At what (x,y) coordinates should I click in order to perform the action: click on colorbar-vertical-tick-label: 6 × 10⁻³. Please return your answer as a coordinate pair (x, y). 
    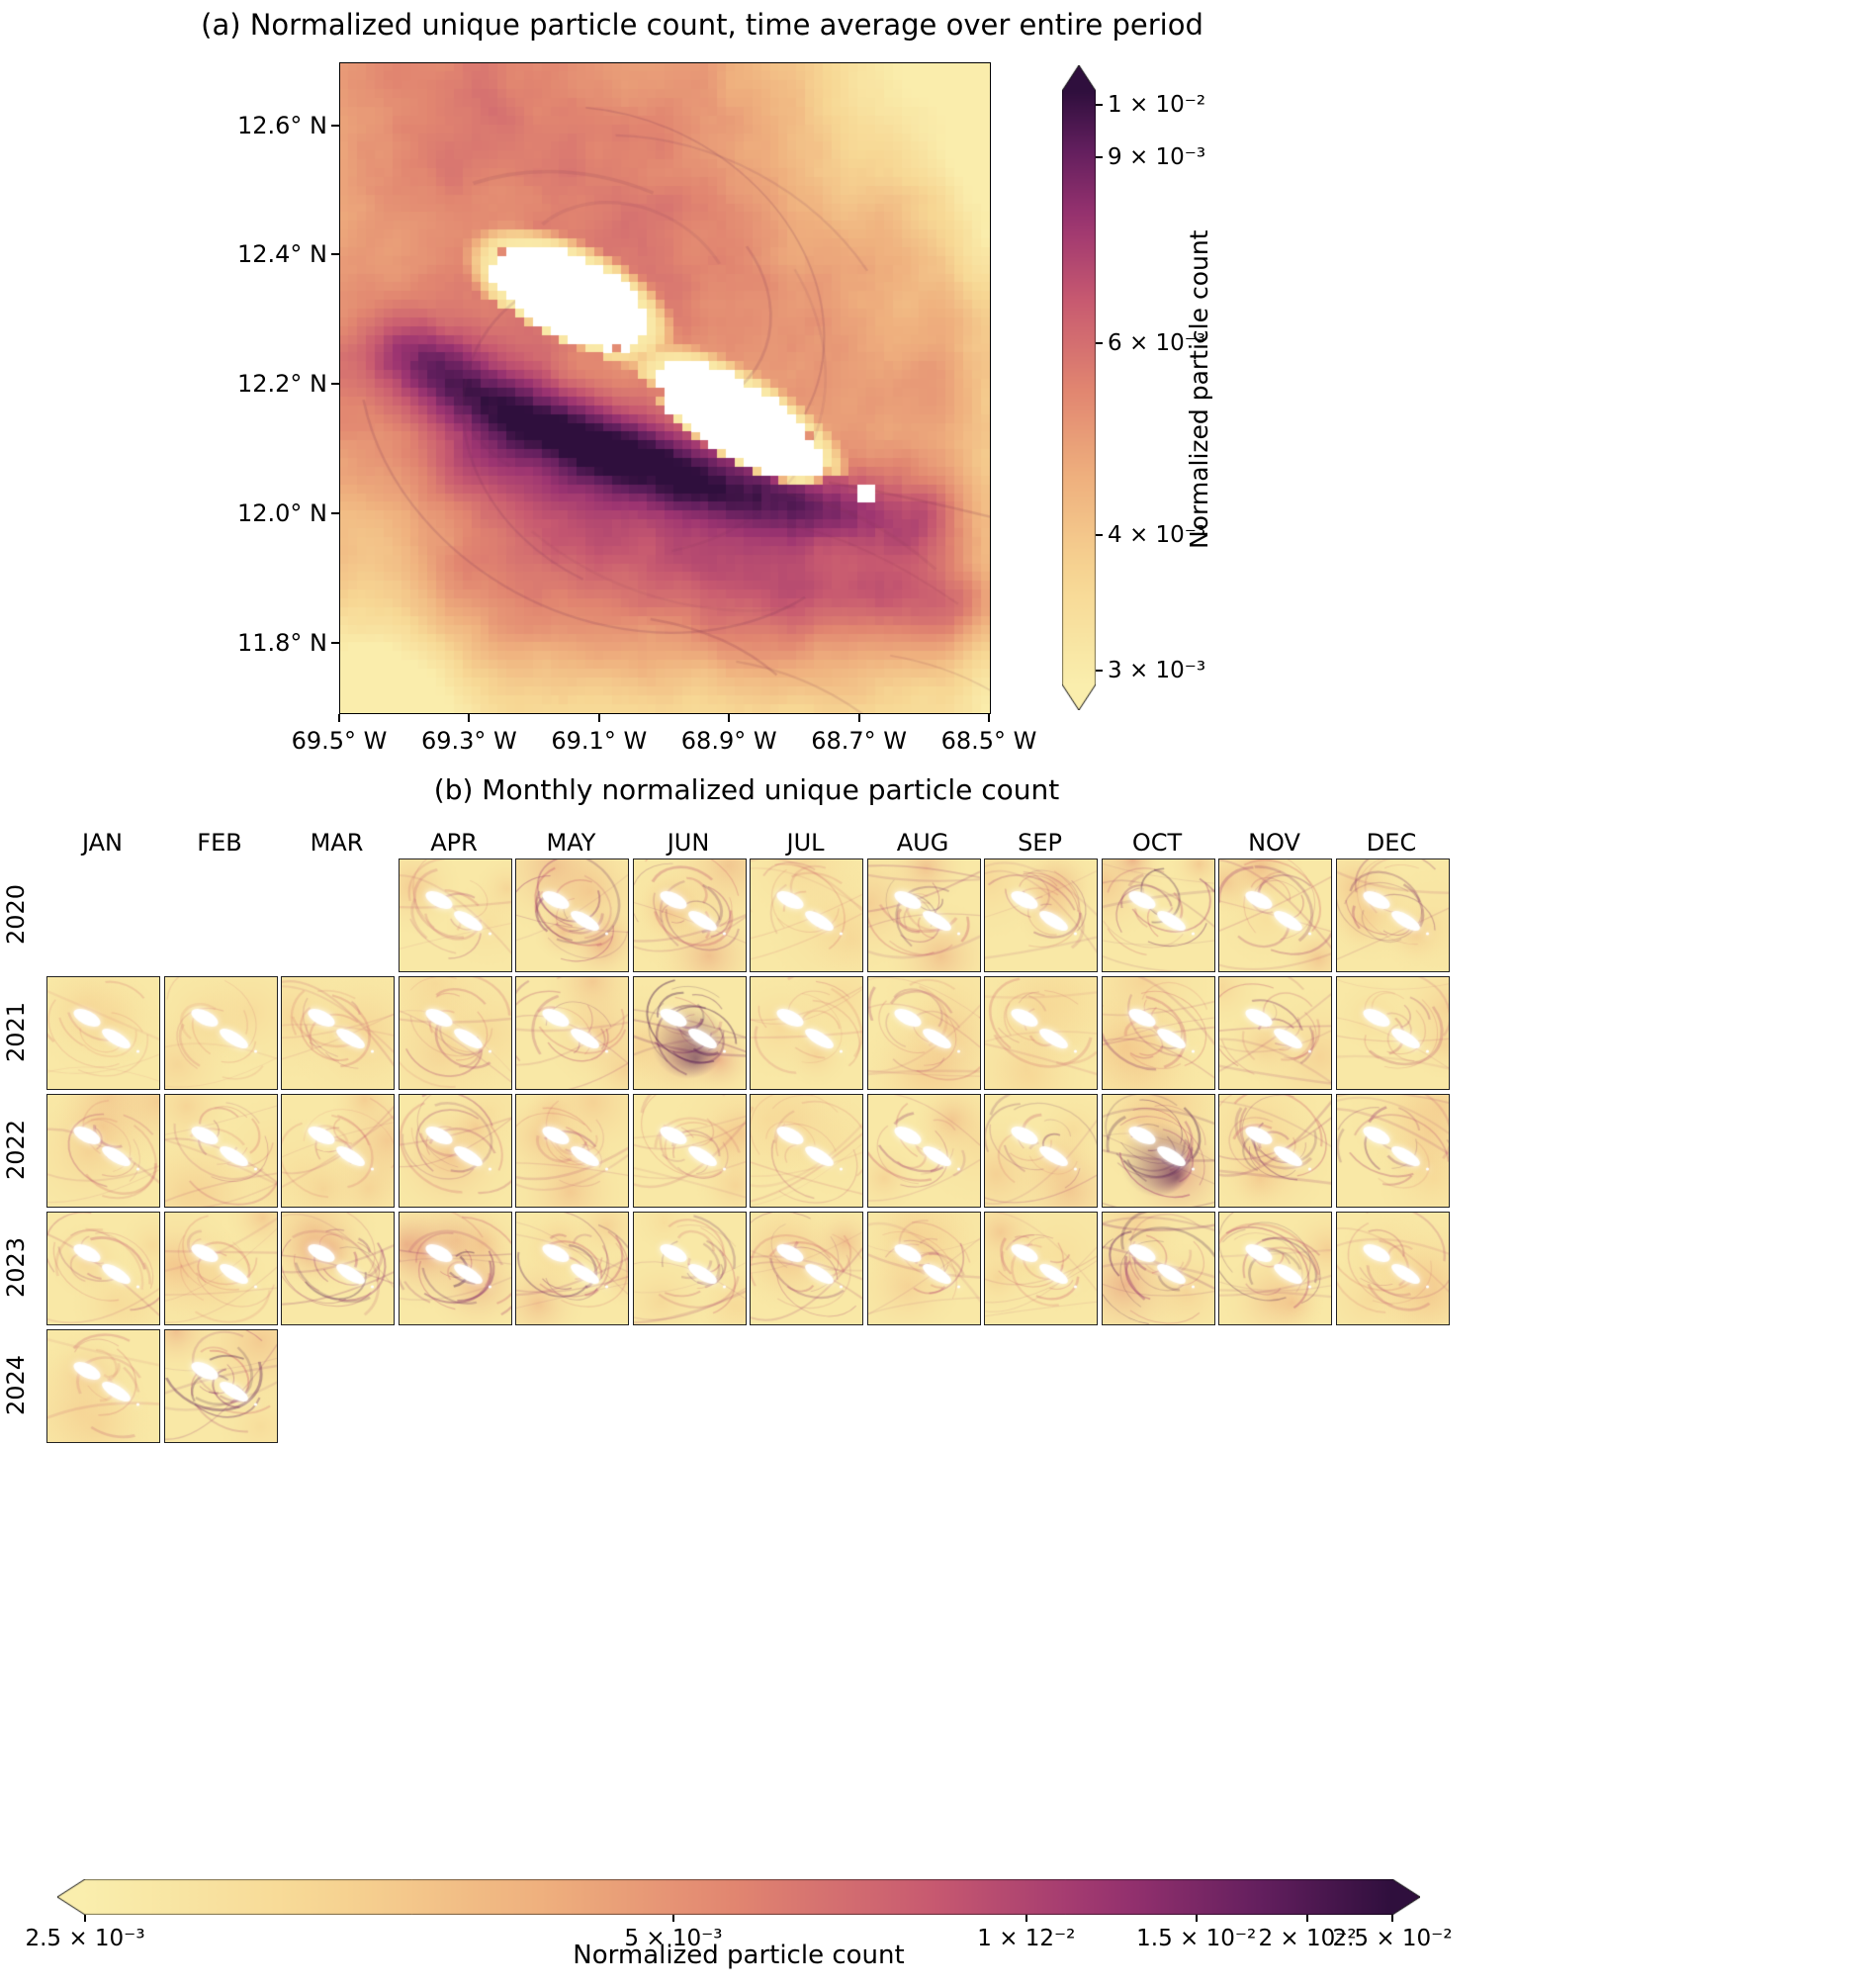
    Looking at the image, I should click on (1157, 343).